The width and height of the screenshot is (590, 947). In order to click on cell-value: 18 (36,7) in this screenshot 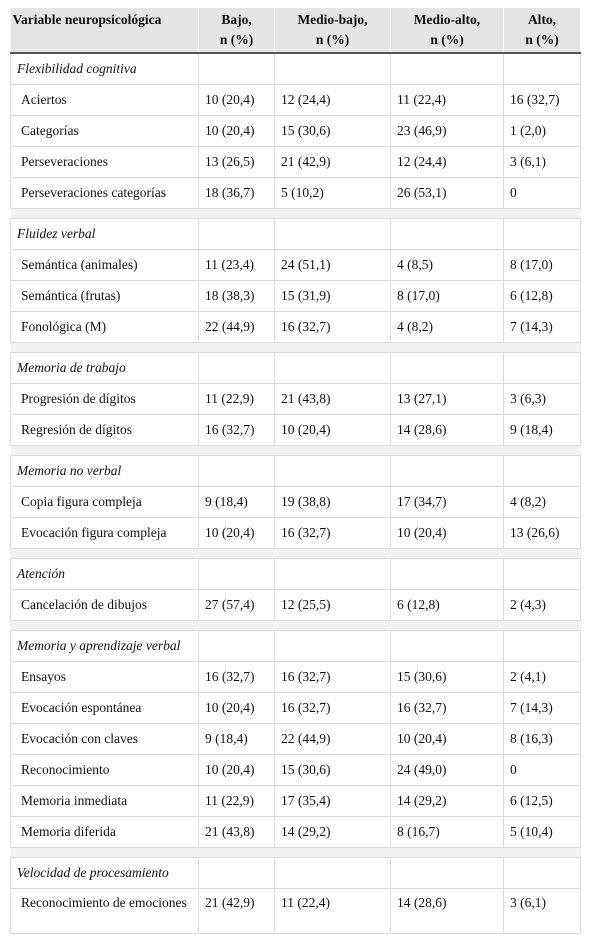, I will do `click(236, 193)`.